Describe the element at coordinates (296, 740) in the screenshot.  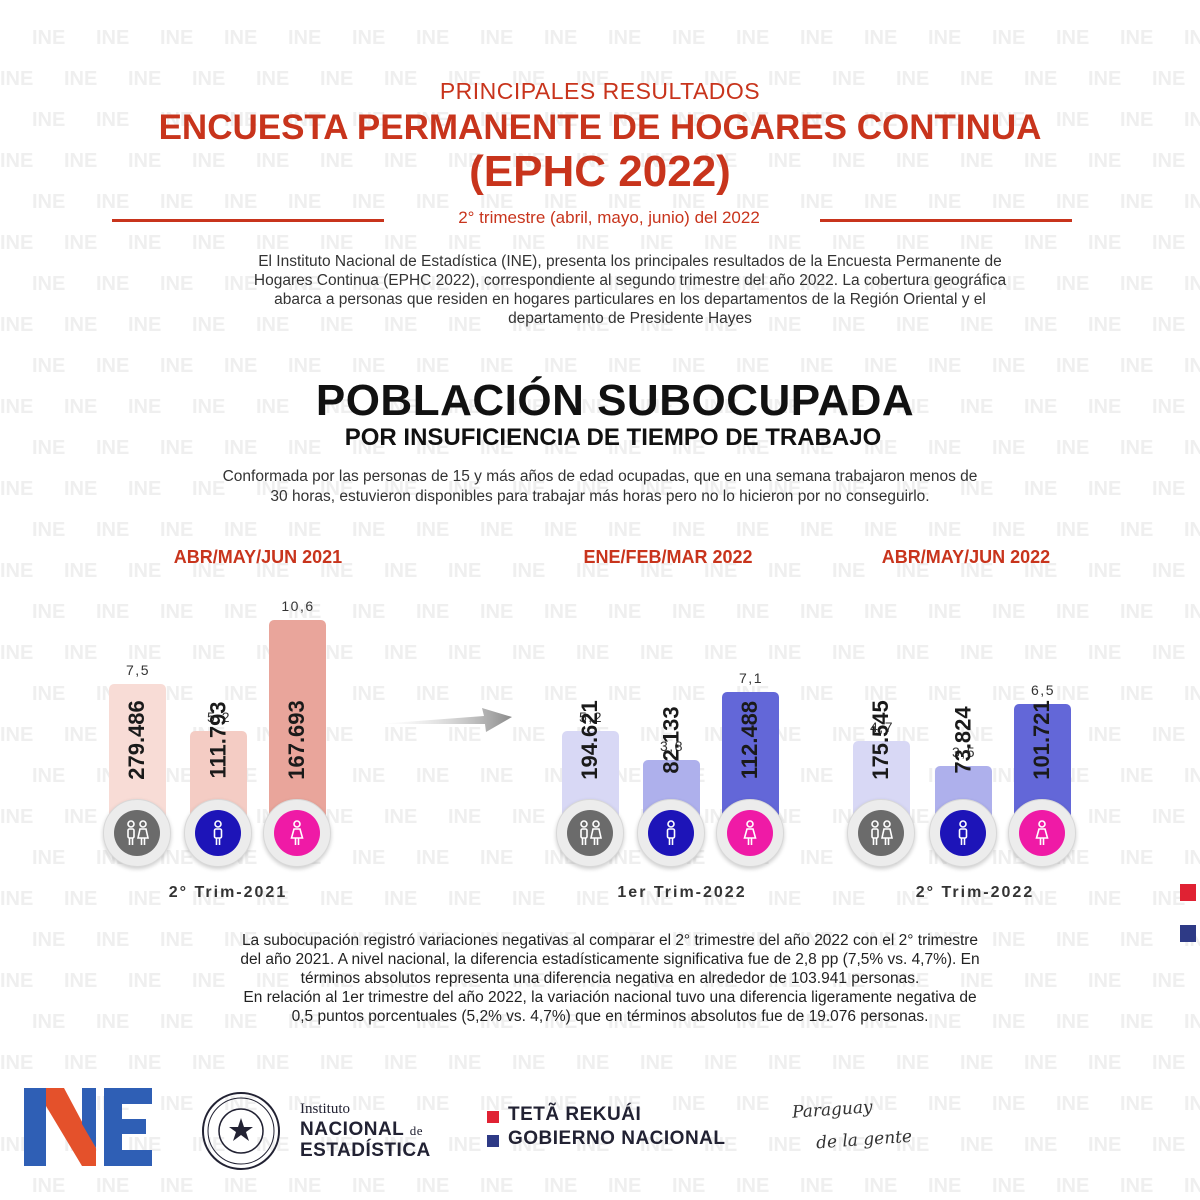
I see `bar-count-label: 167.693` at that location.